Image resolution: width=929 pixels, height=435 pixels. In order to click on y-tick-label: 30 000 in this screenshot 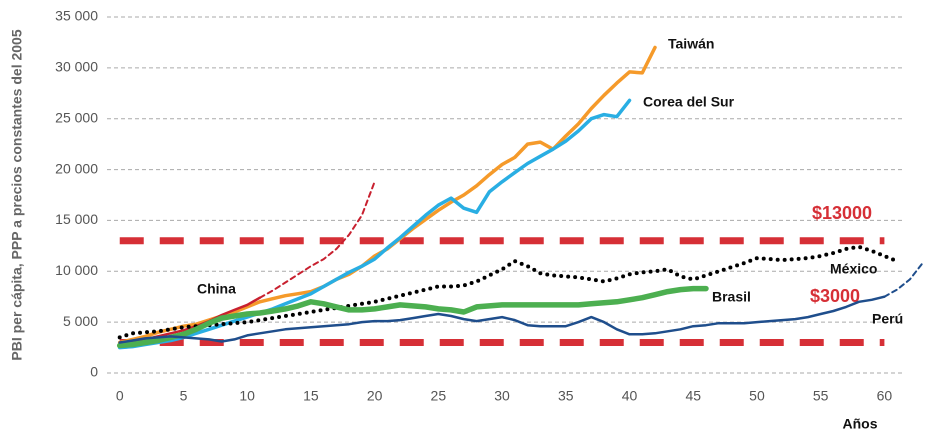, I will do `click(76, 67)`.